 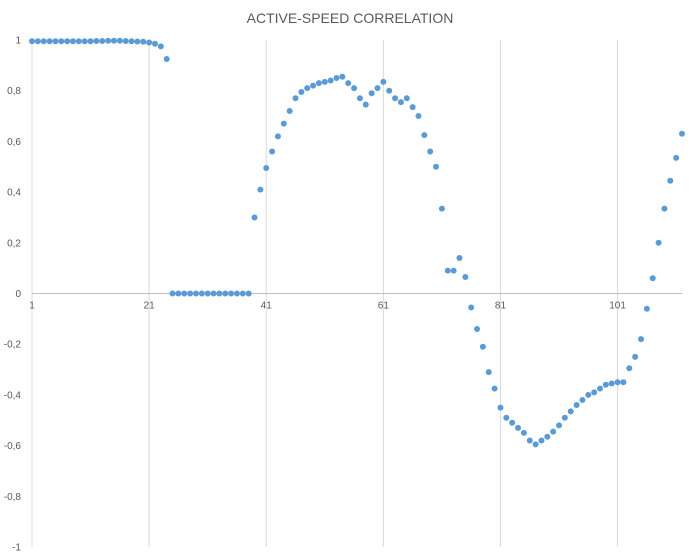 I want to click on x-tick-label: 1, so click(x=32, y=306).